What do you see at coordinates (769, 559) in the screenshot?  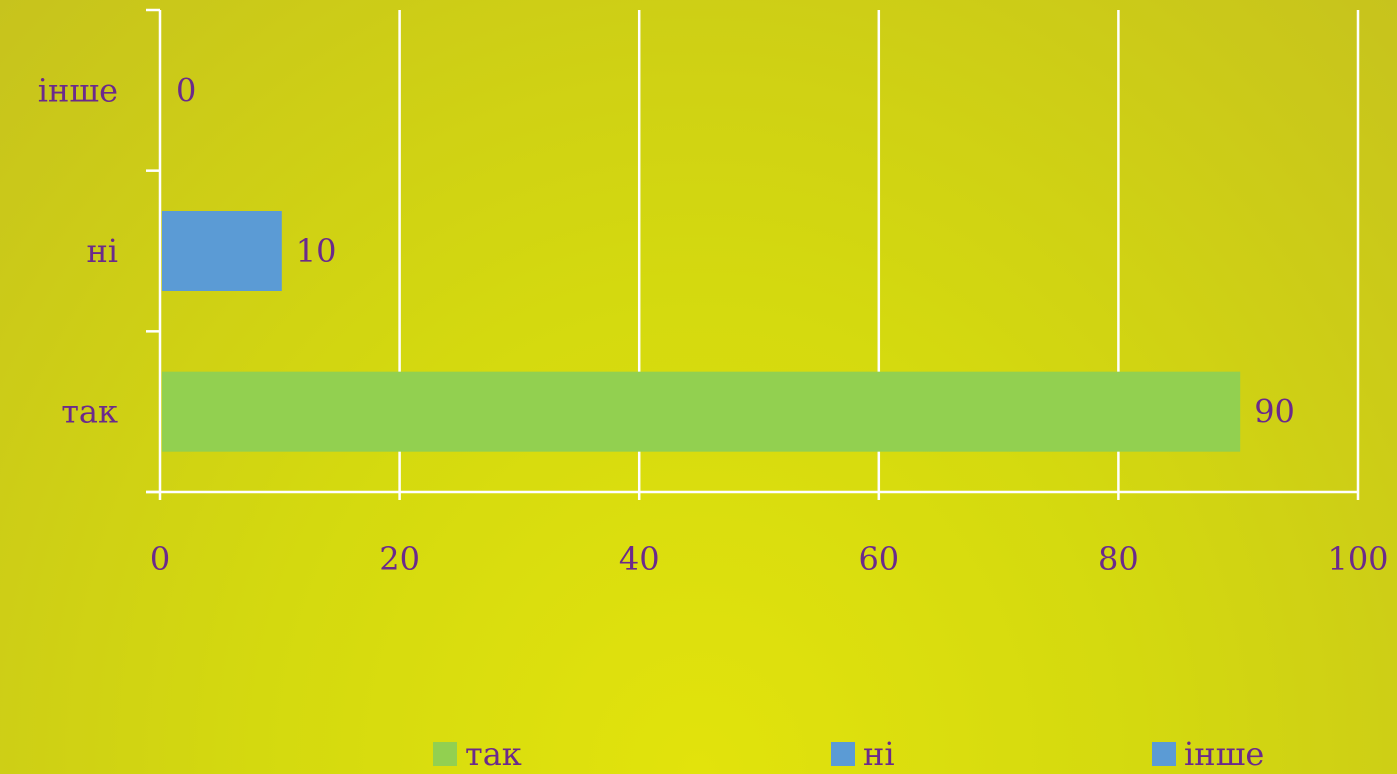 I see `x-axis-tick-labels: 0 20 40 60 80 100` at bounding box center [769, 559].